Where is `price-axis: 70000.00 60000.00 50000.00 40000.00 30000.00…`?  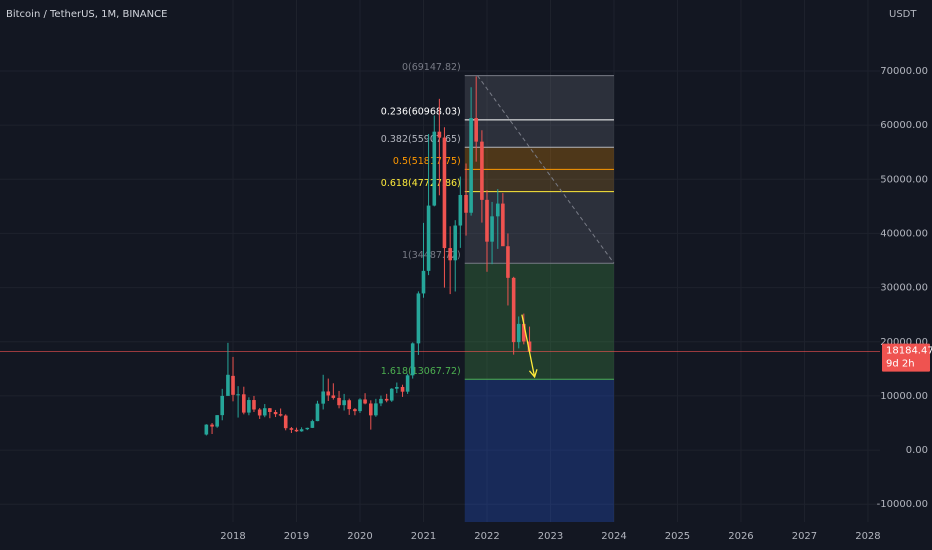
price-axis: 70000.00 60000.00 50000.00 40000.00 30000.00… is located at coordinates (904, 288).